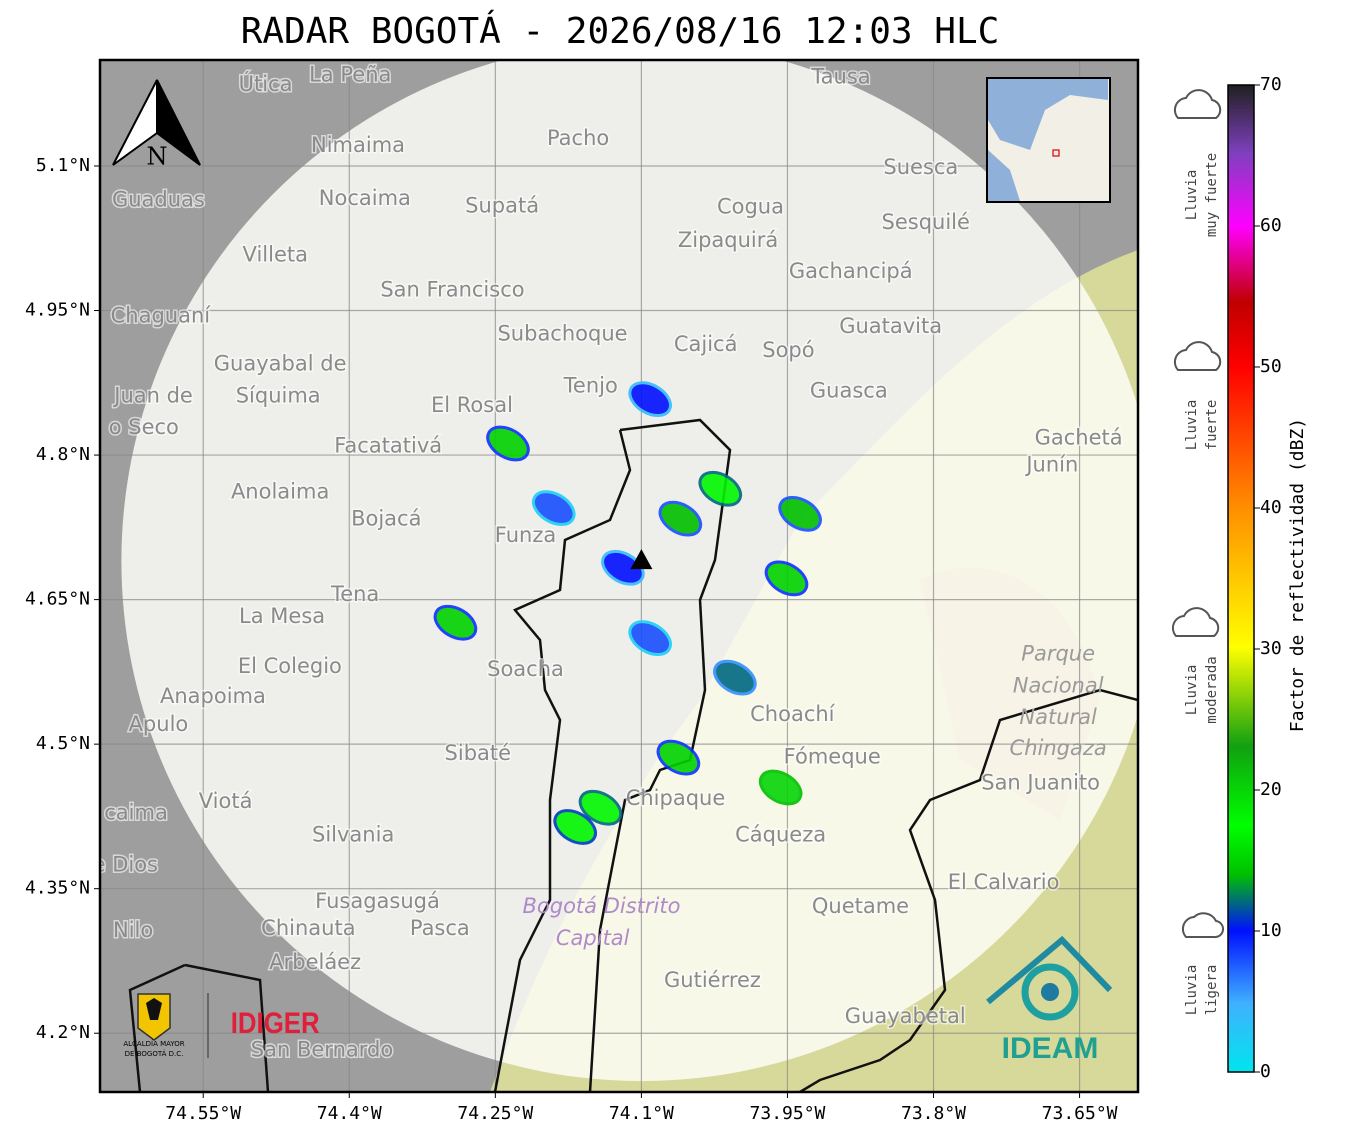 This screenshot has height=1139, width=1349. I want to click on north-arrow: N, so click(156, 125).